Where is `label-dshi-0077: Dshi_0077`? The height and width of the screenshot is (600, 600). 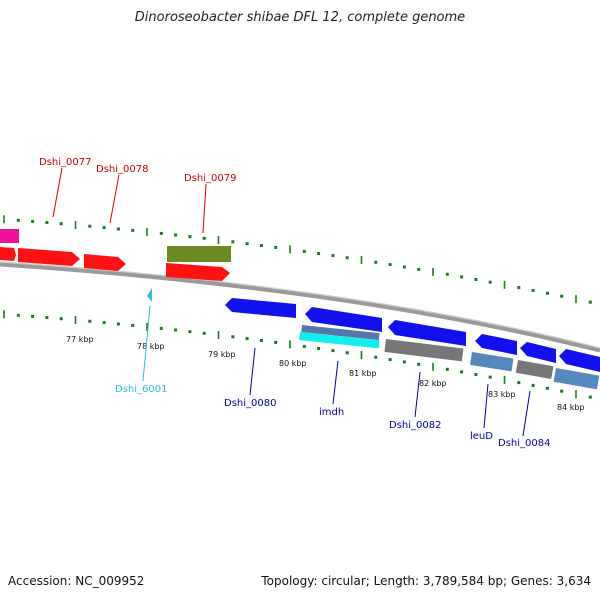 label-dshi-0077: Dshi_0077 is located at coordinates (65, 162).